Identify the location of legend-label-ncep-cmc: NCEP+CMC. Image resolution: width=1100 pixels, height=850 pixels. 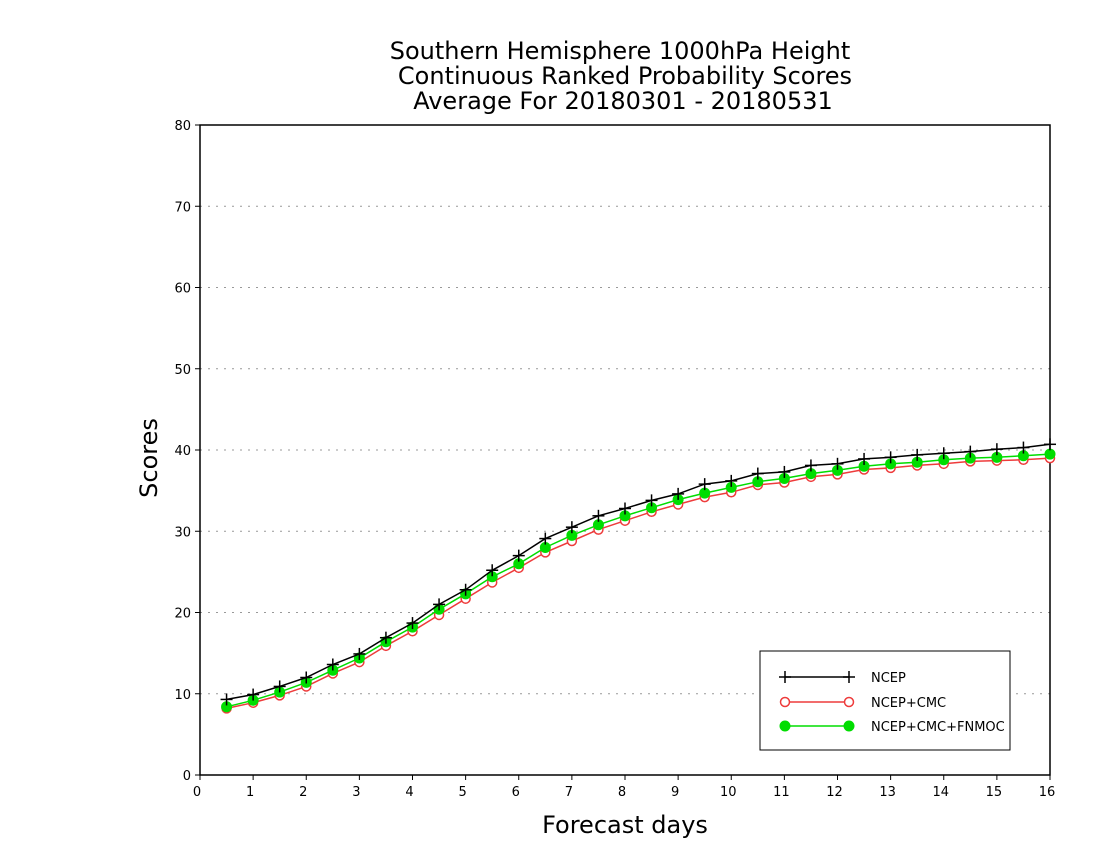
(908, 703).